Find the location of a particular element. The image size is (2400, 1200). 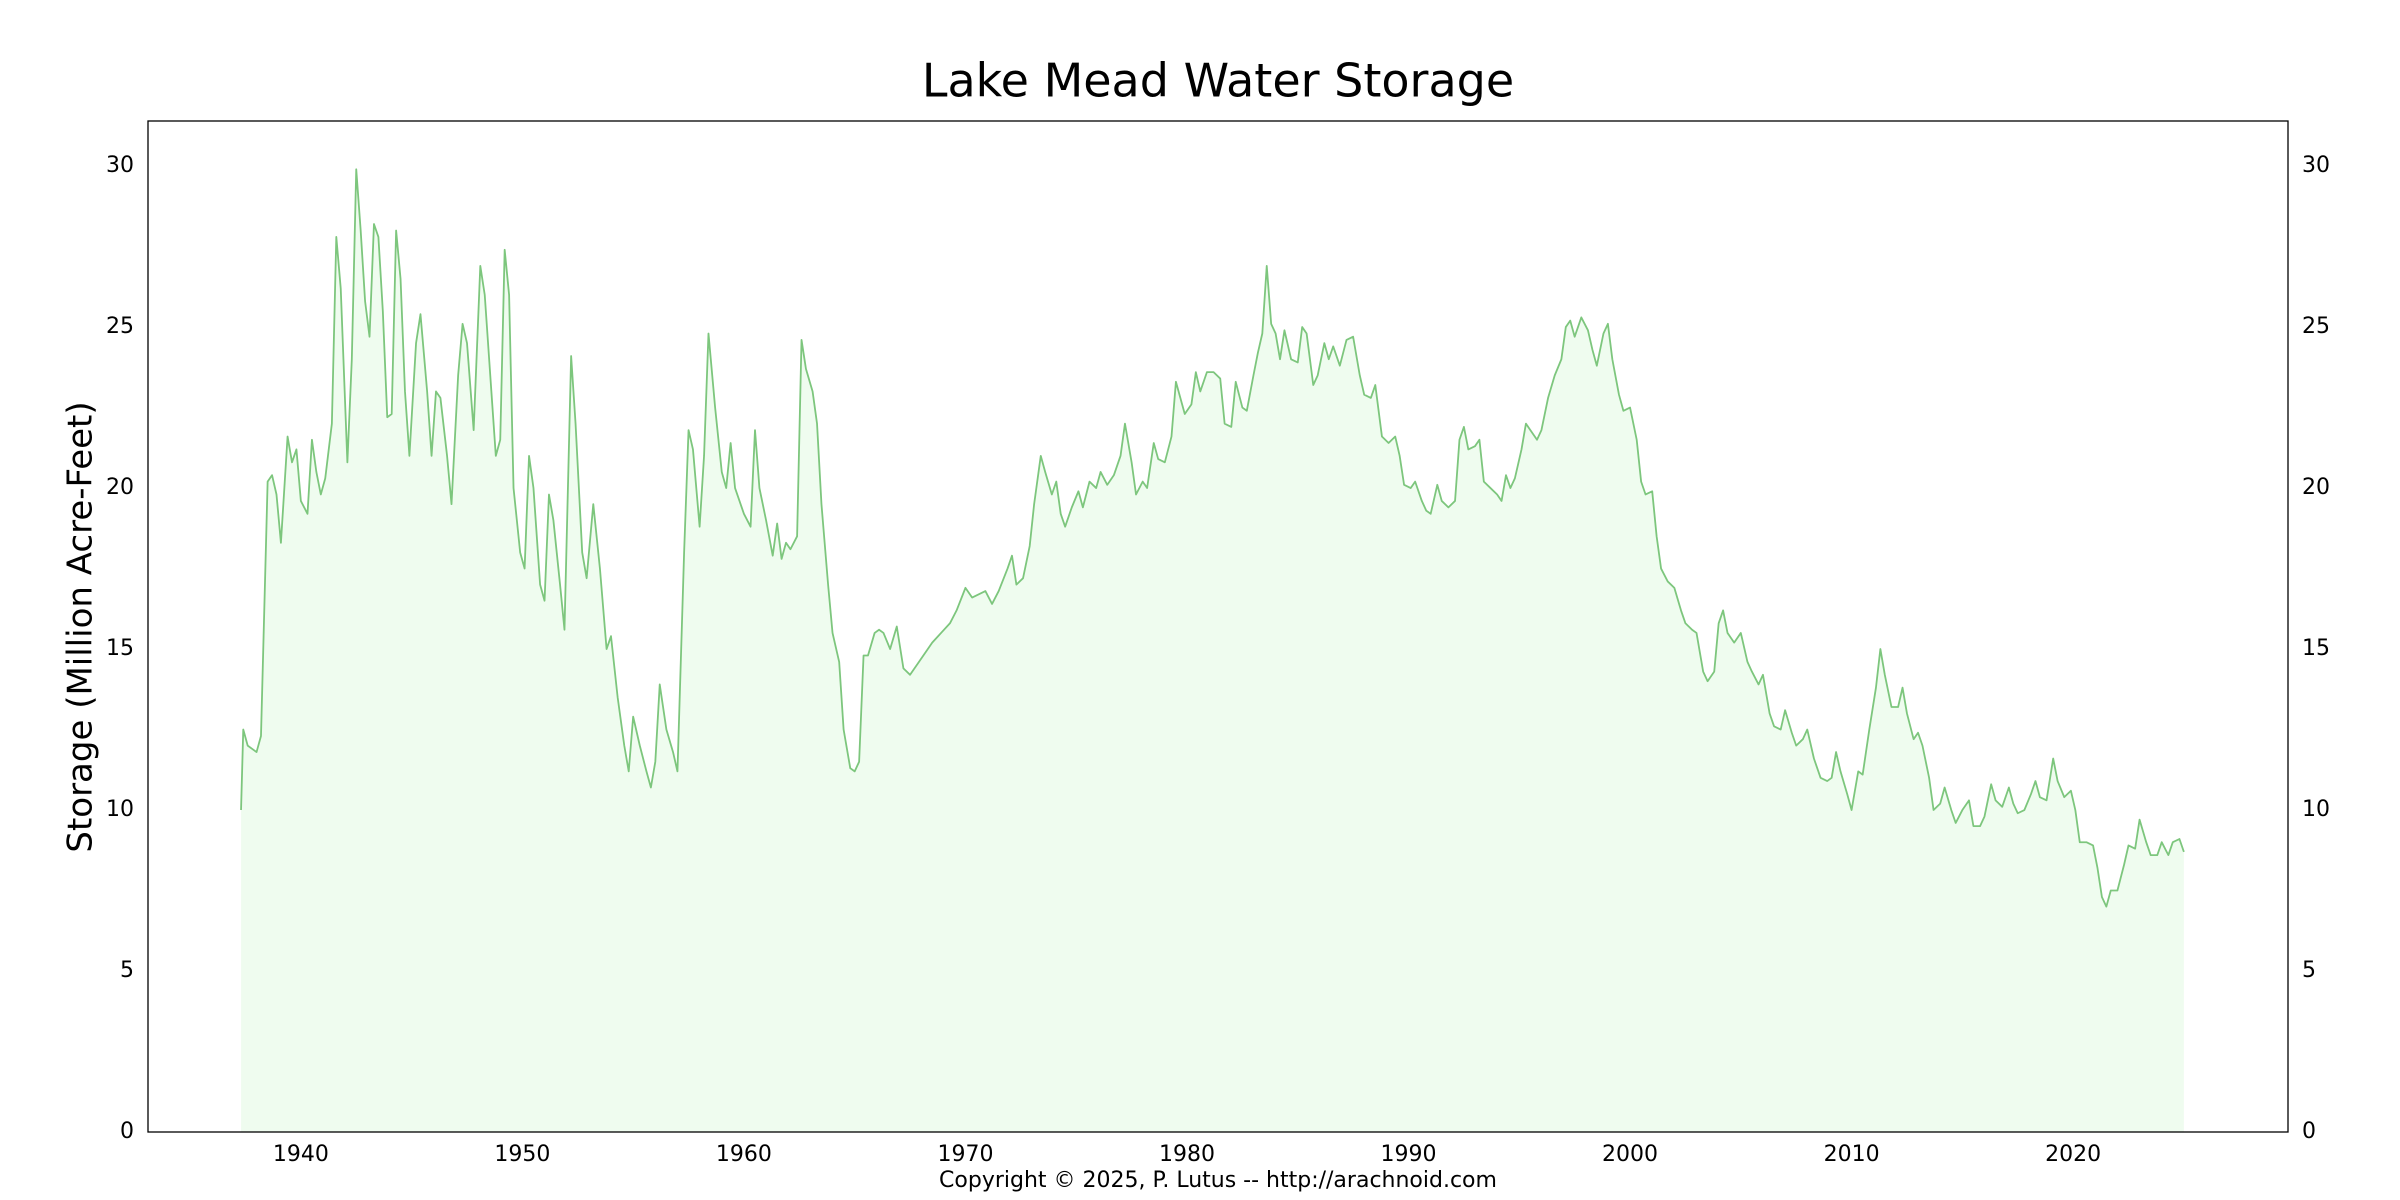

y-tick-label: 10 is located at coordinates (120, 809).